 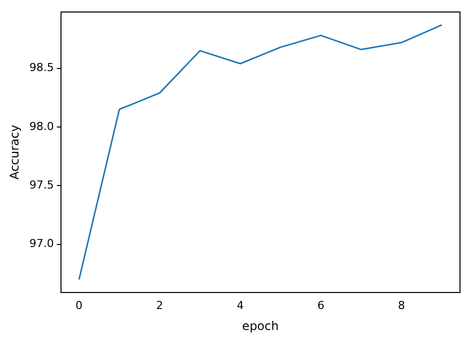 What do you see at coordinates (240, 305) in the screenshot?
I see `x-tick-label: 4` at bounding box center [240, 305].